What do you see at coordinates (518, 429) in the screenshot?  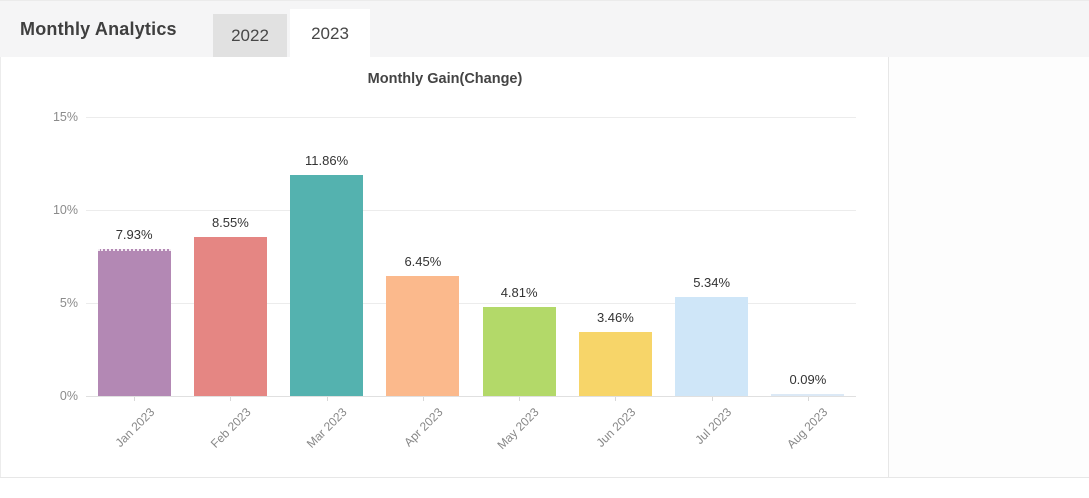 I see `x-axis-label: May 2023` at bounding box center [518, 429].